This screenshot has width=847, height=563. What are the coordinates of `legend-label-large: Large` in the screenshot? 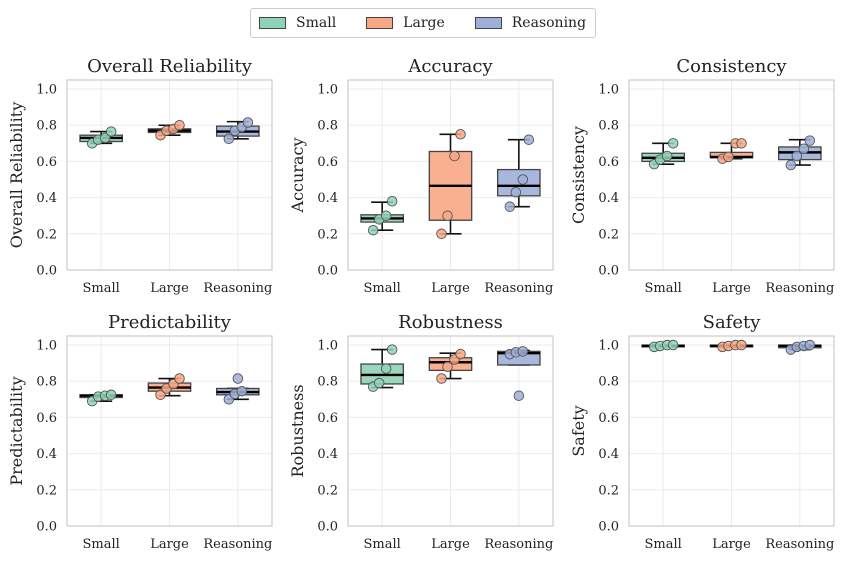 It's located at (424, 23).